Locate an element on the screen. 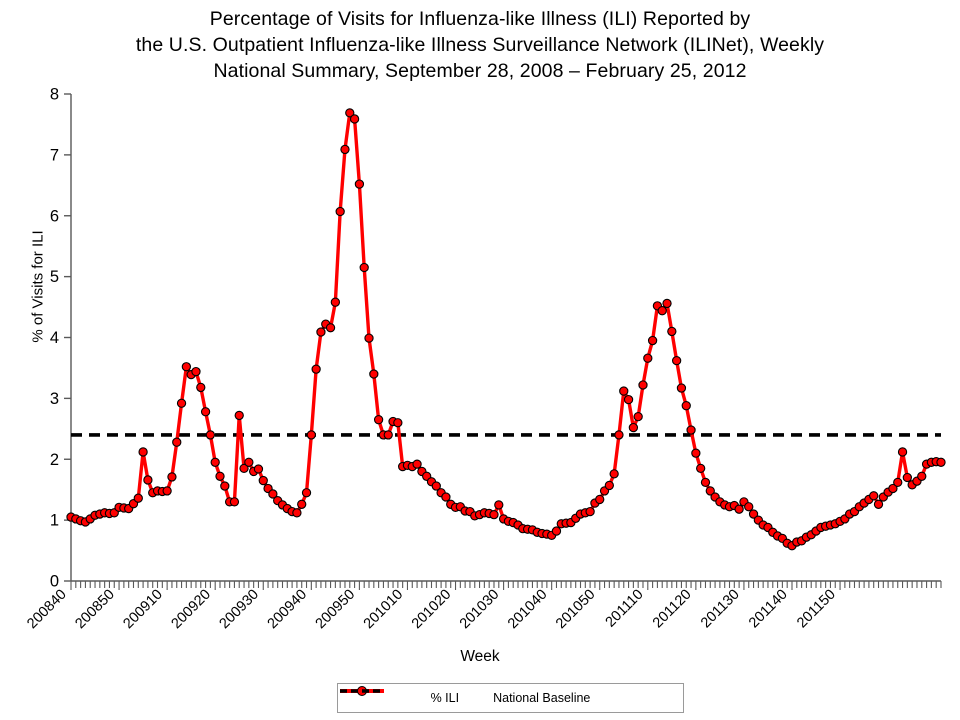 The height and width of the screenshot is (720, 960). chart-legend: % ILI National Baseline is located at coordinates (510, 698).